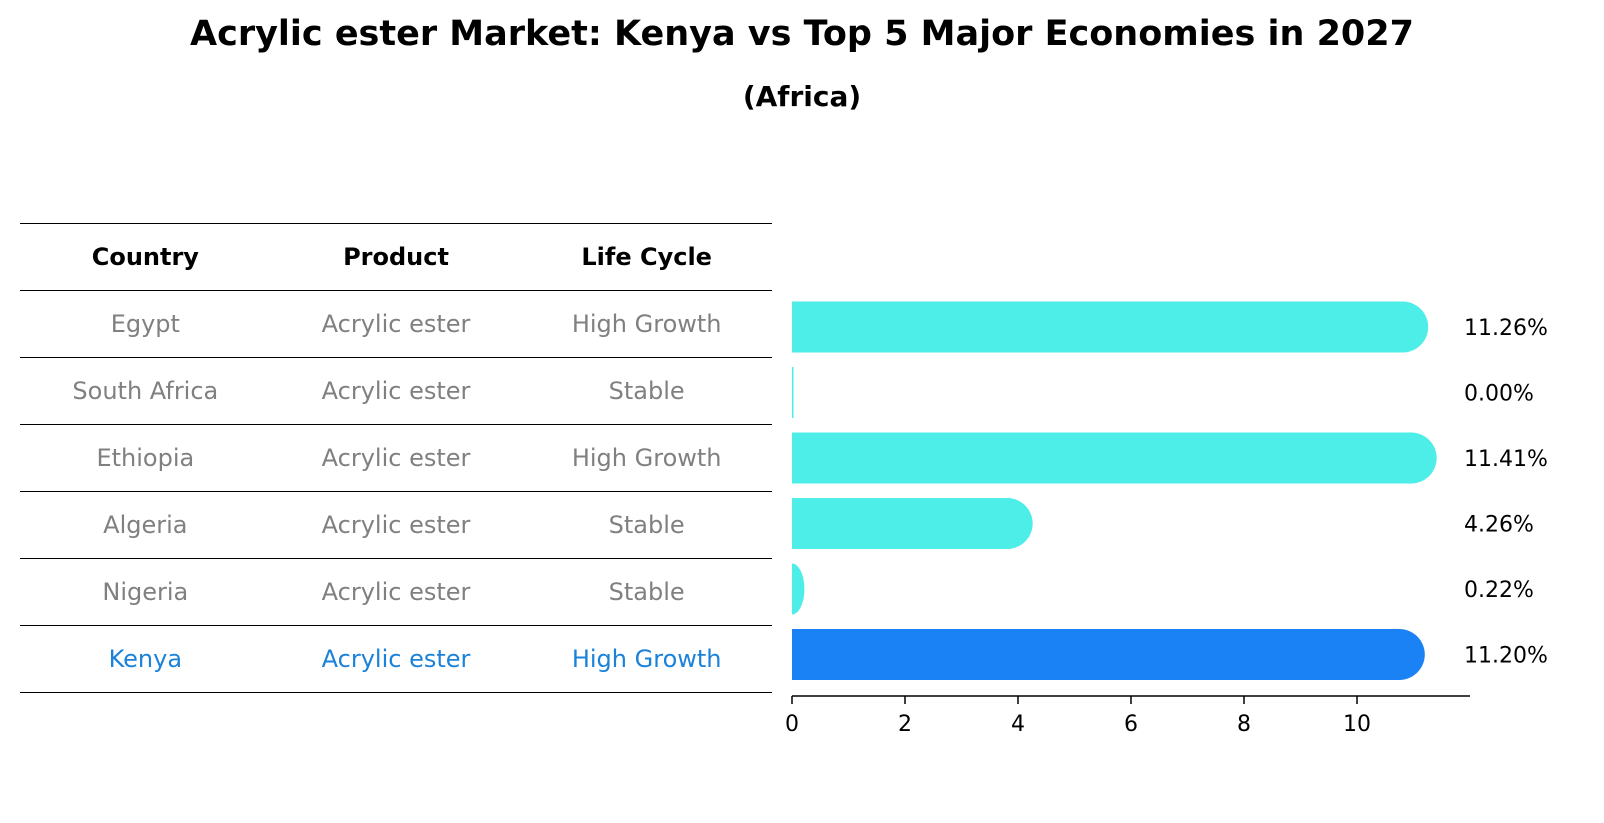 This screenshot has height=823, width=1604. Describe the element at coordinates (1499, 590) in the screenshot. I see `value-label: 0.22%` at that location.